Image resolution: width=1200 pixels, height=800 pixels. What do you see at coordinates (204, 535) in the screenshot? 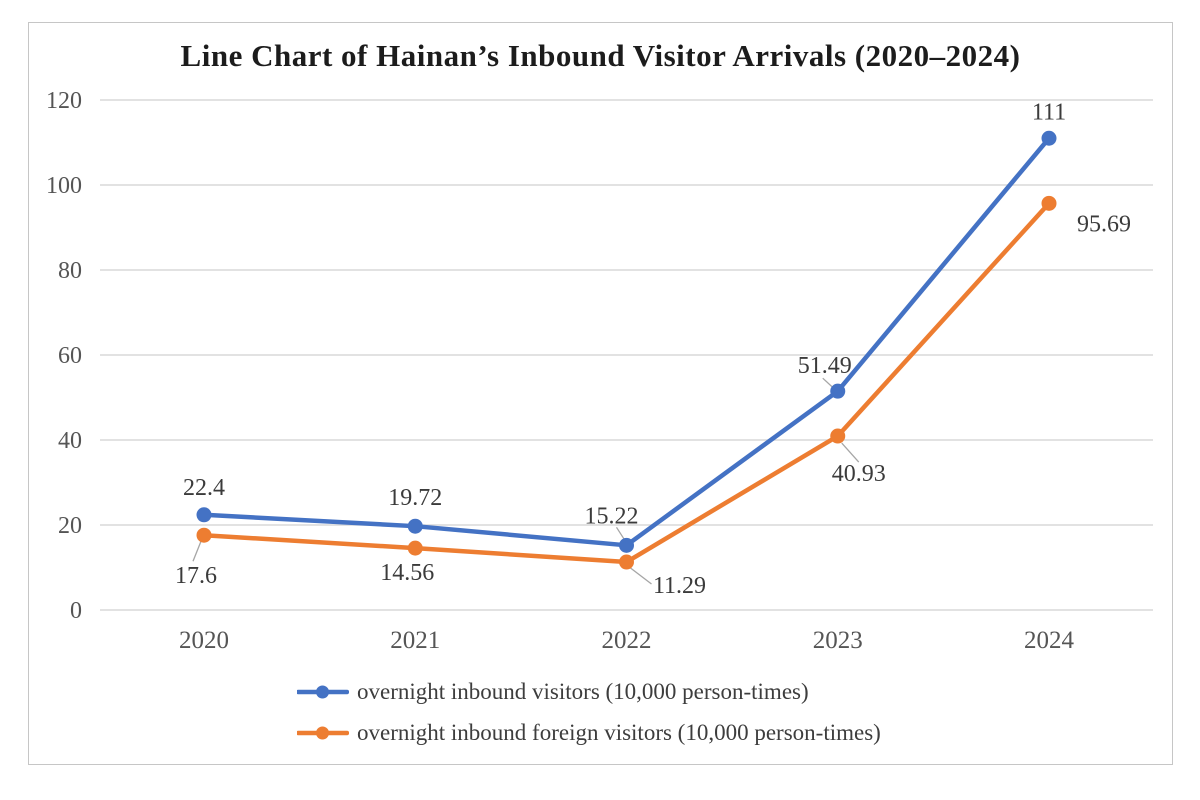
I see `data-point-marker-1-2020` at bounding box center [204, 535].